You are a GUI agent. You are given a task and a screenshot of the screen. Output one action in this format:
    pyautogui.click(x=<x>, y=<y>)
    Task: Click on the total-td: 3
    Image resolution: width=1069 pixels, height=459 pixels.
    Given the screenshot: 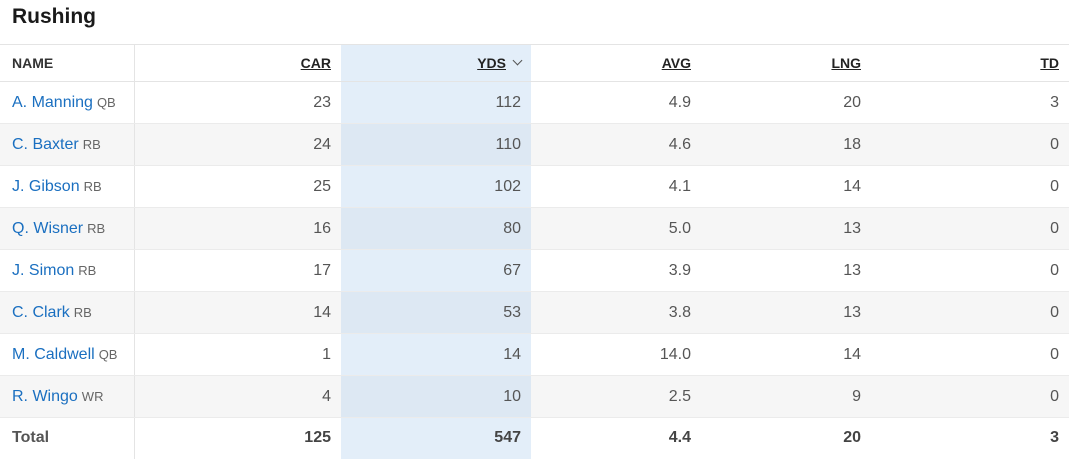 What is the action you would take?
    pyautogui.click(x=1054, y=438)
    